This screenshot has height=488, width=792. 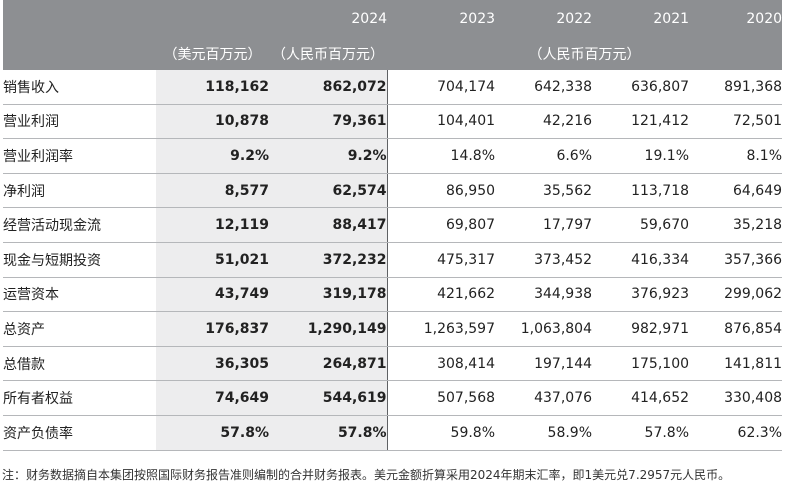 What do you see at coordinates (641, 156) in the screenshot?
I see `table-cell: 19.1%` at bounding box center [641, 156].